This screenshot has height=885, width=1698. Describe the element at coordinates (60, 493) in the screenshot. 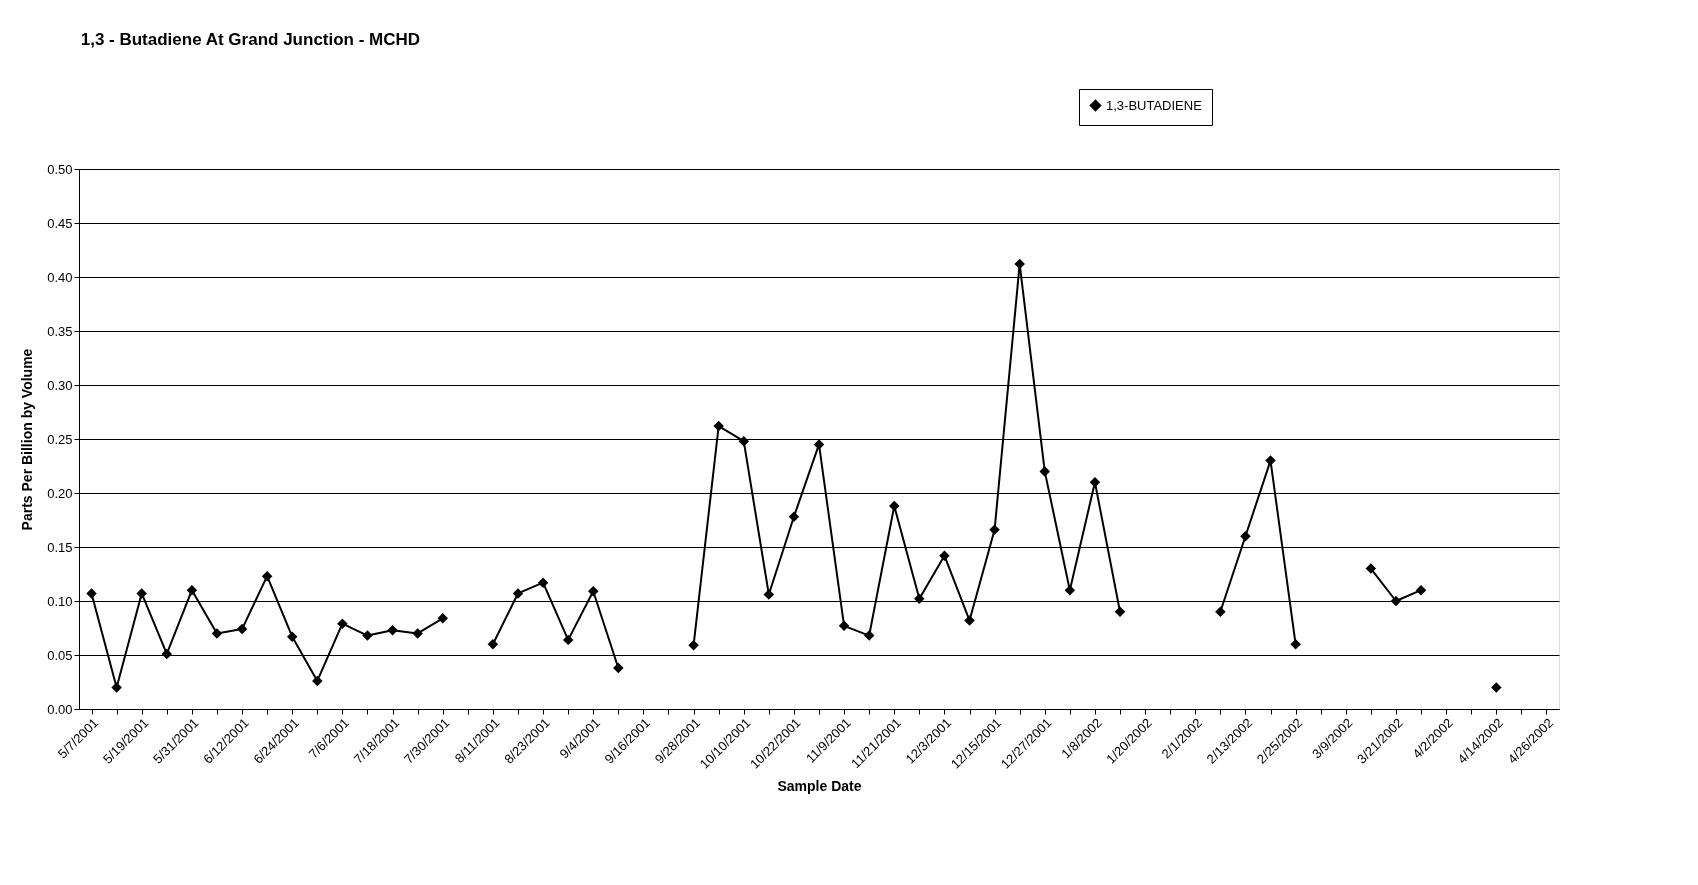

I see `y-tick-label: 0.20` at that location.